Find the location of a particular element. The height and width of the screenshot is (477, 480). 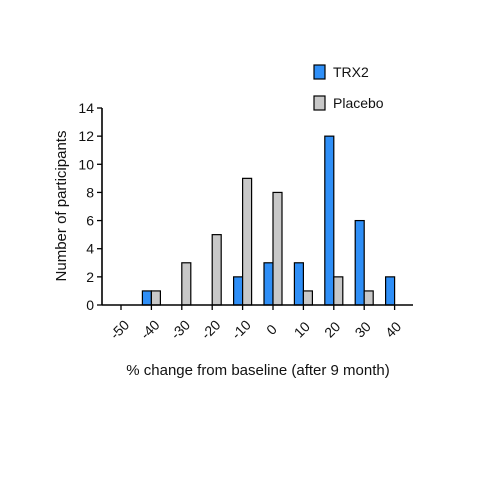

x-tick-label: 20 is located at coordinates (332, 329).